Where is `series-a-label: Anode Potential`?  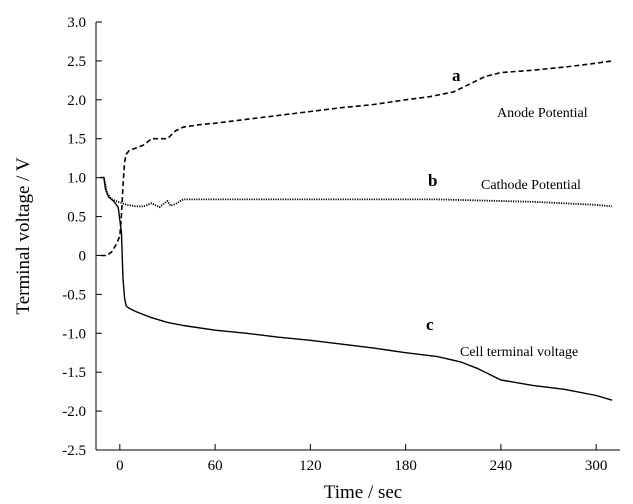 series-a-label: Anode Potential is located at coordinates (542, 113).